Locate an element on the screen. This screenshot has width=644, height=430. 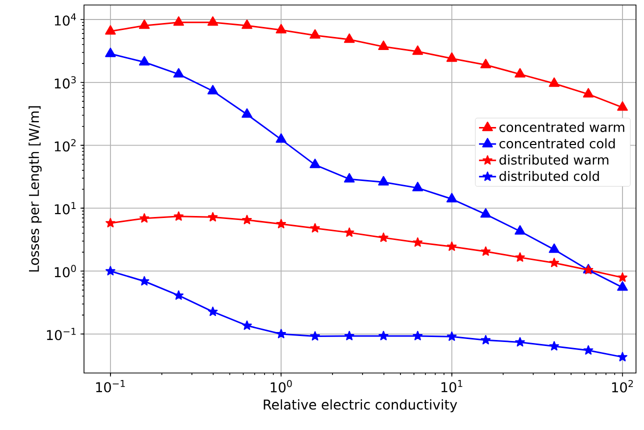
y-tick-label: 10$^{−1}$ is located at coordinates (61, 334).